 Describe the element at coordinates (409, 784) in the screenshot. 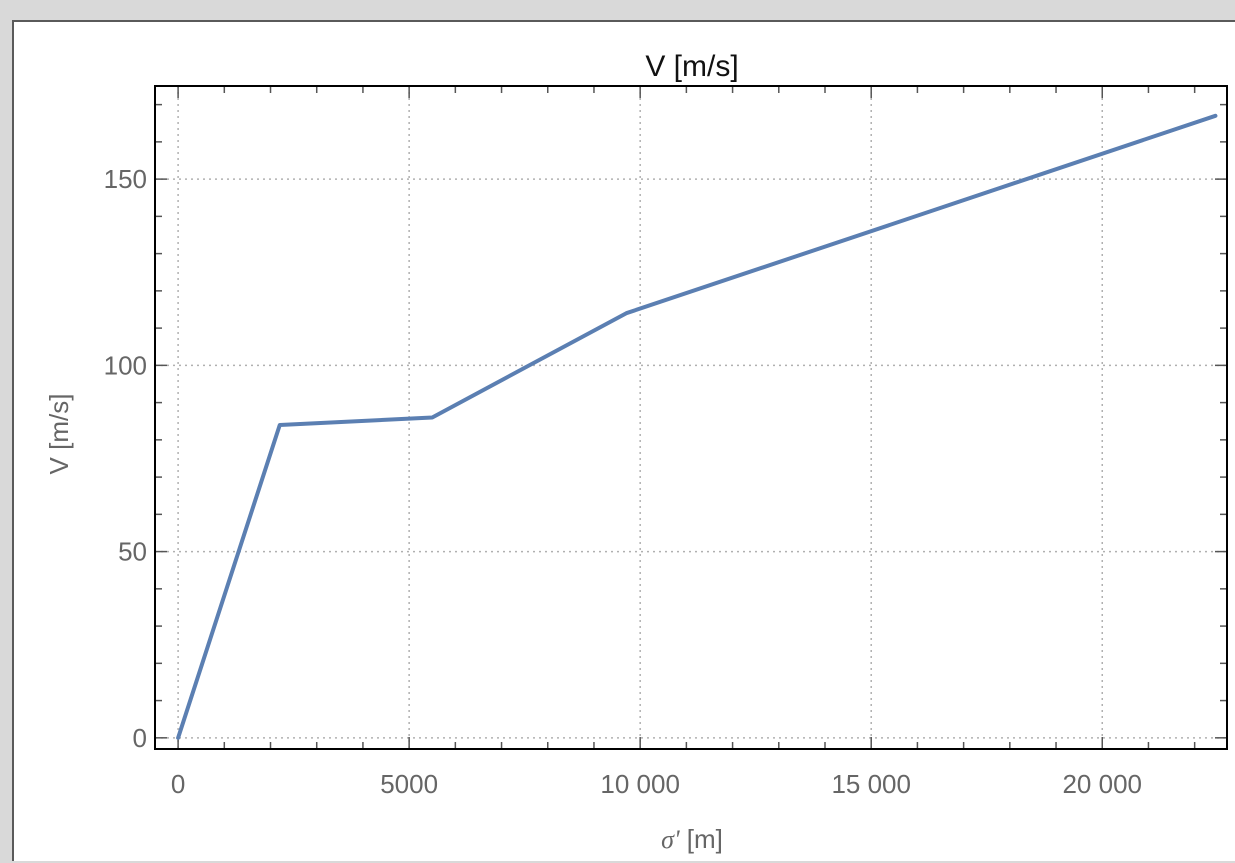

I see `x-tick-label: 5000` at that location.